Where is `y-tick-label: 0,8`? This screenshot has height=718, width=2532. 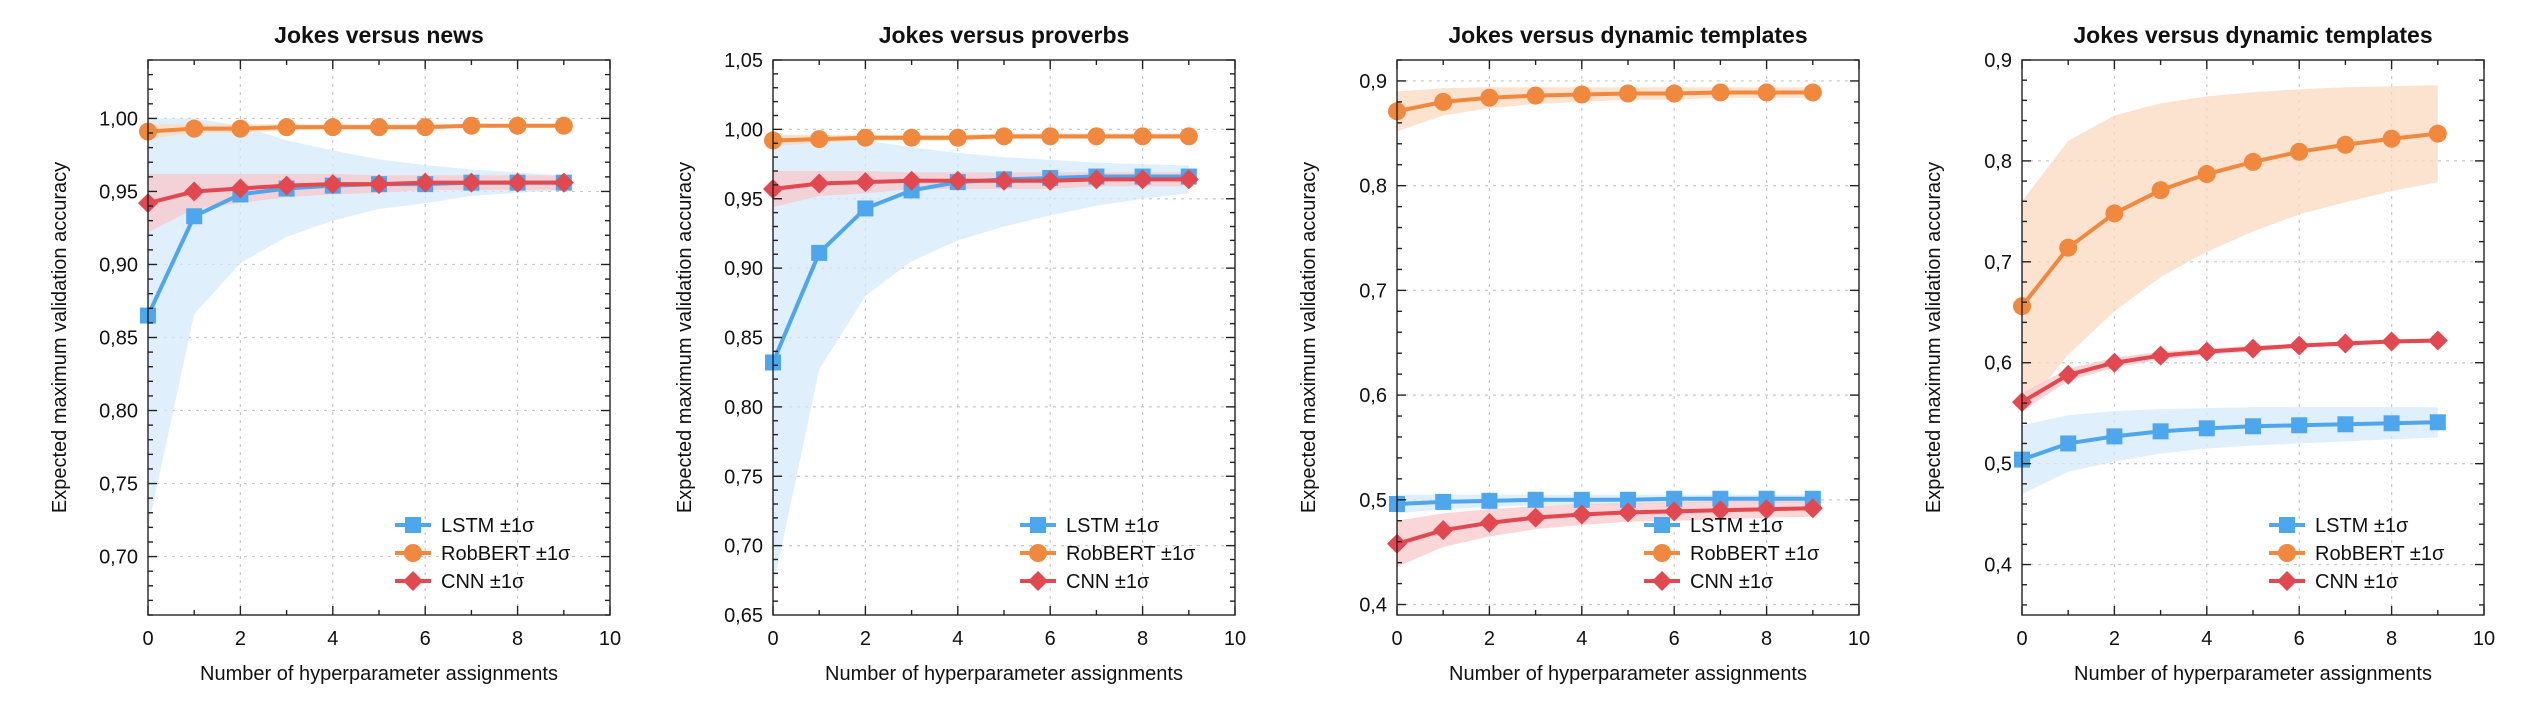 y-tick-label: 0,8 is located at coordinates (1998, 162).